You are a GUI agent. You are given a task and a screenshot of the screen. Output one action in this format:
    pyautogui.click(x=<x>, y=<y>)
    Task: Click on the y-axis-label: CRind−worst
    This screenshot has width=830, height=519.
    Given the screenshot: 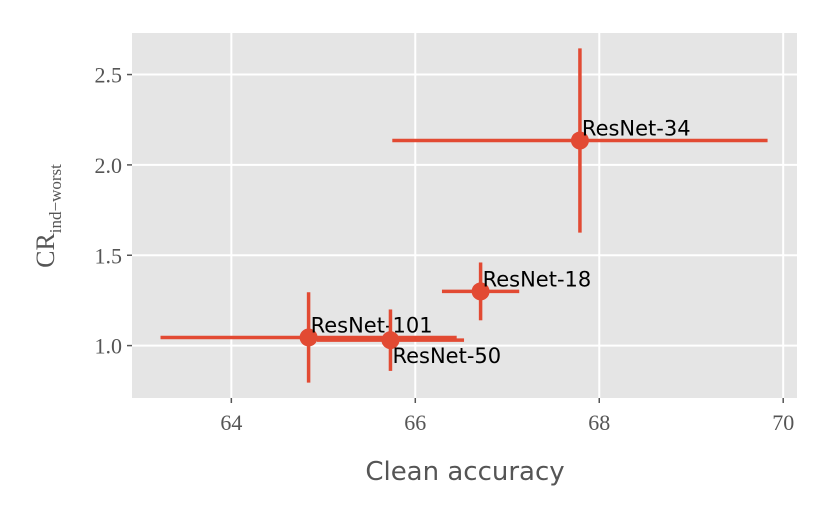 What is the action you would take?
    pyautogui.click(x=48, y=216)
    